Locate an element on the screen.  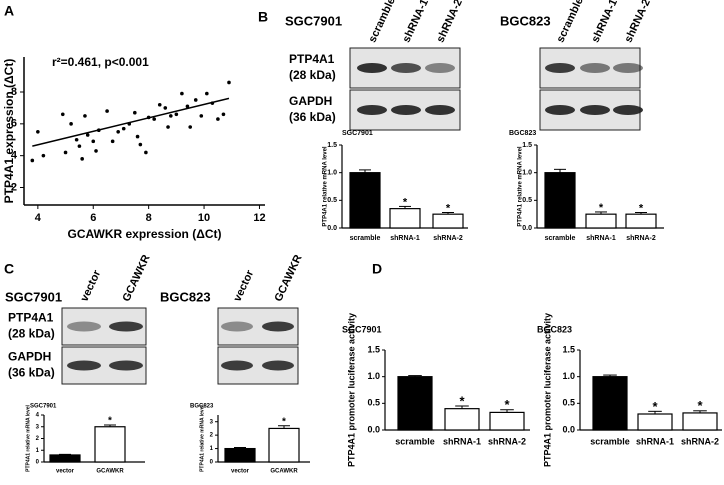
x-tick-label: 12 is located at coordinates (259, 218).